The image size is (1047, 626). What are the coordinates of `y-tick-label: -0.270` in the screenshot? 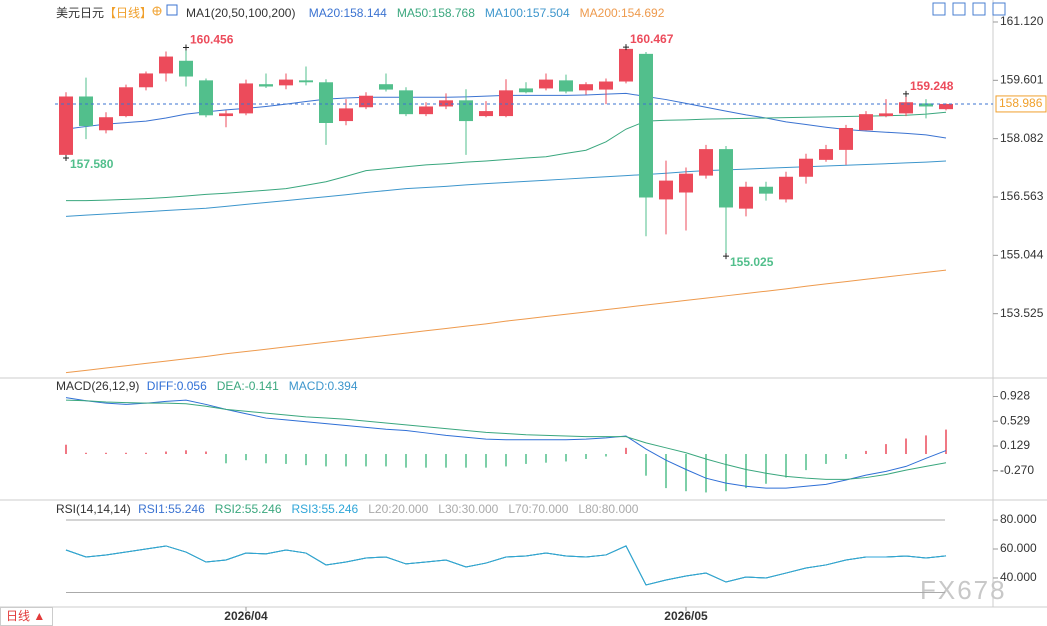 It's located at (1017, 470).